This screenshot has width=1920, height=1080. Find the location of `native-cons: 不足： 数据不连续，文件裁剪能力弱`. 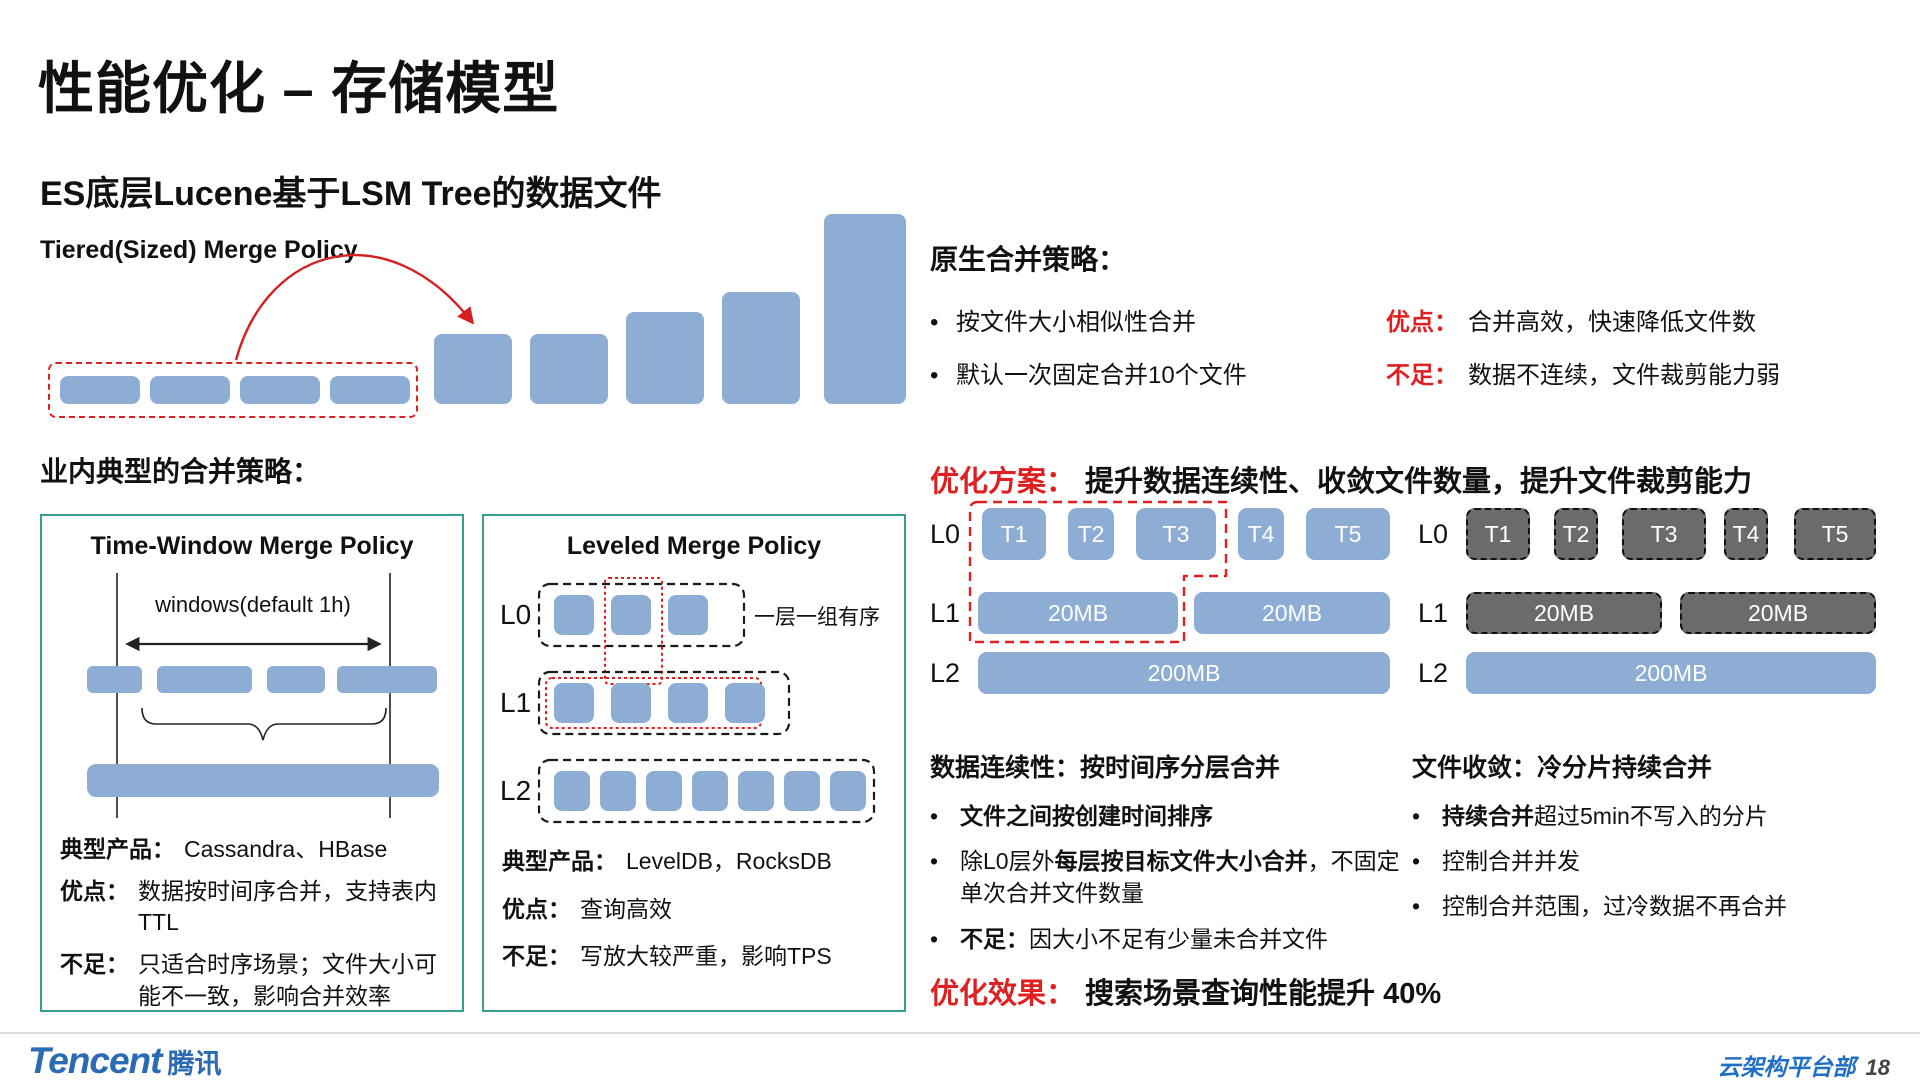

native-cons: 不足： 数据不连续，文件裁剪能力弱 is located at coordinates (1643, 372).